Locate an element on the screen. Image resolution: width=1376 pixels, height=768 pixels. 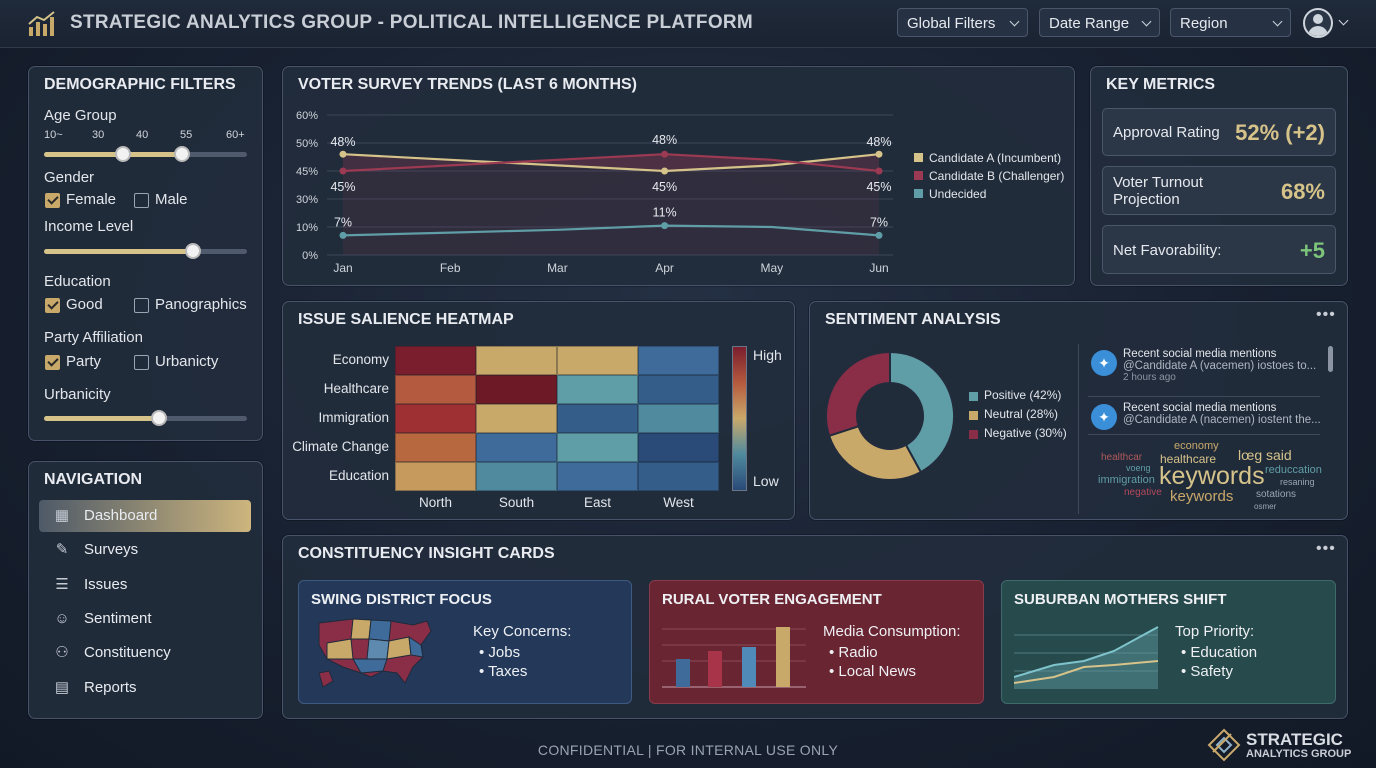
nav-item-sentiment: ☺ Sentiment is located at coordinates (145, 619).